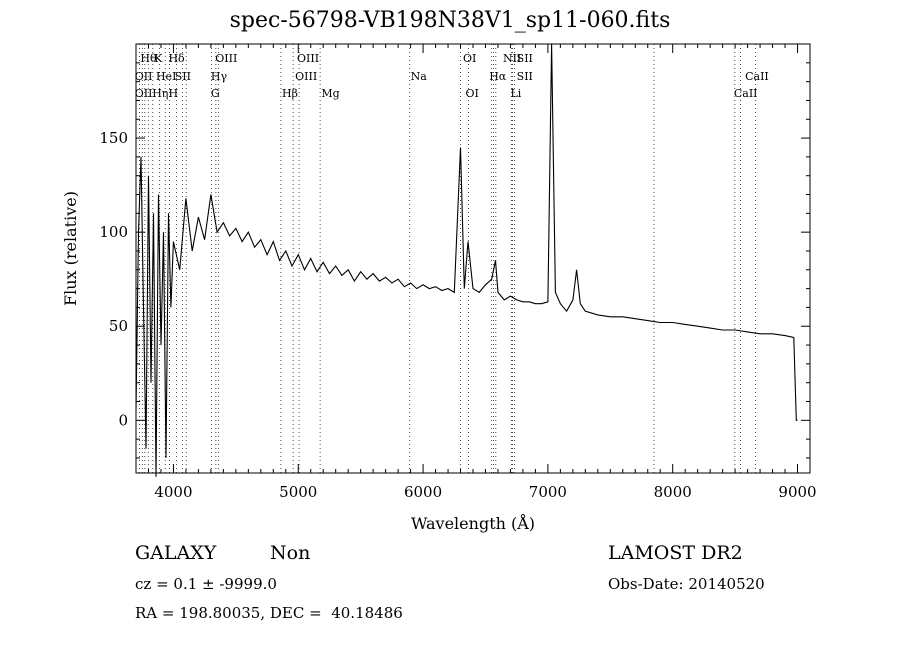 Image resolution: width=900 pixels, height=650 pixels. Describe the element at coordinates (118, 326) in the screenshot. I see `y-tick-label: 50` at that location.